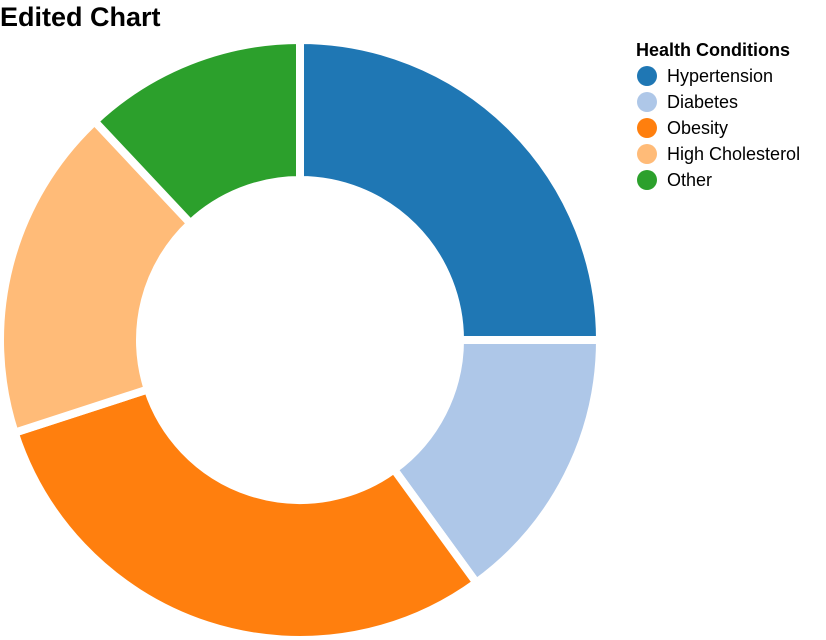  What do you see at coordinates (713, 50) in the screenshot?
I see `legend-title: Health Conditions` at bounding box center [713, 50].